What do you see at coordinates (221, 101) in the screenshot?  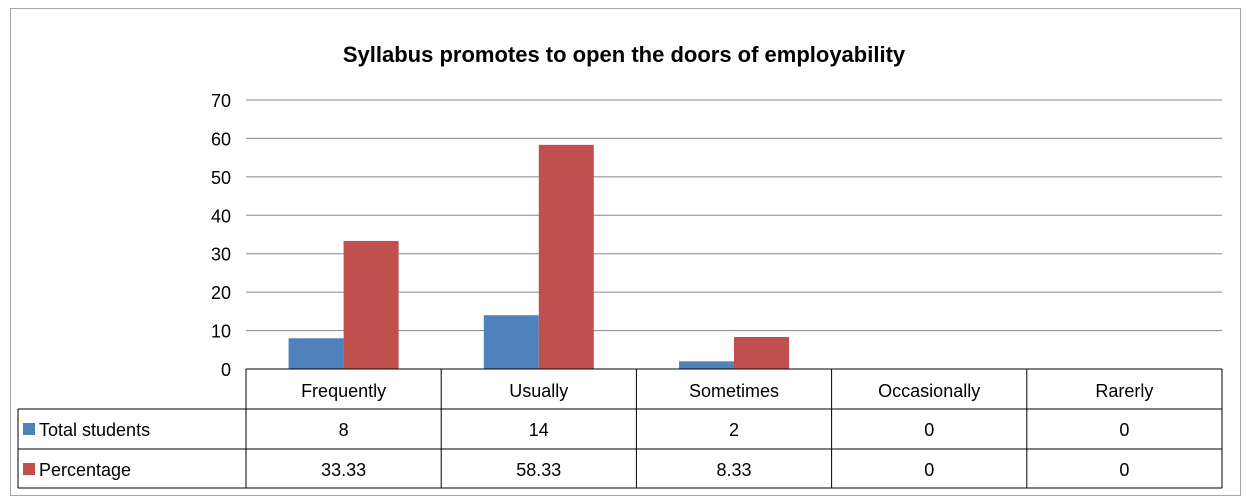 I see `y-tick-label: 70` at bounding box center [221, 101].